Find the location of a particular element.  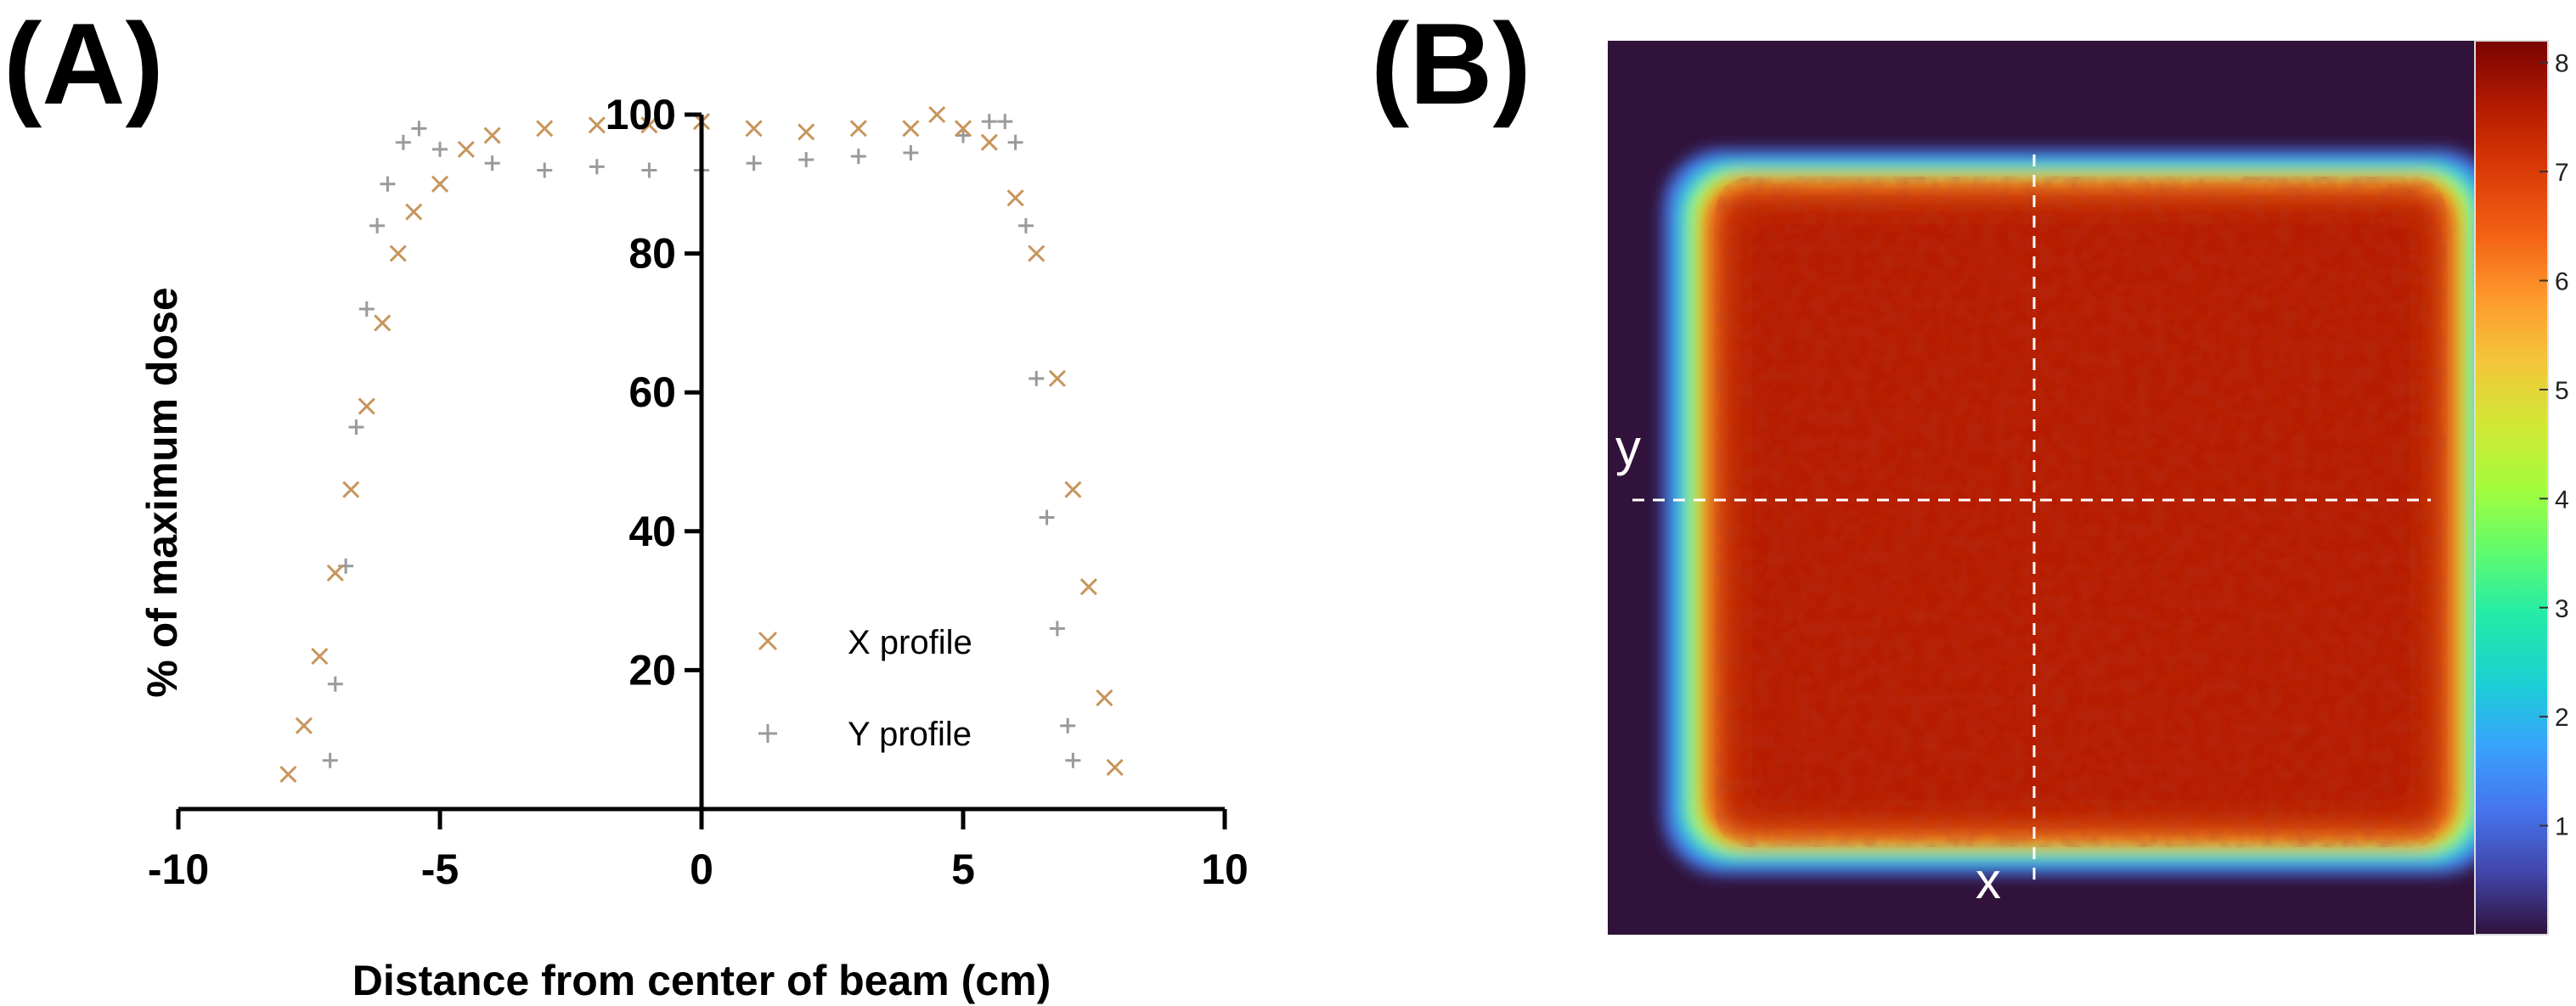

legend-marker-y-symbol is located at coordinates (767, 734).